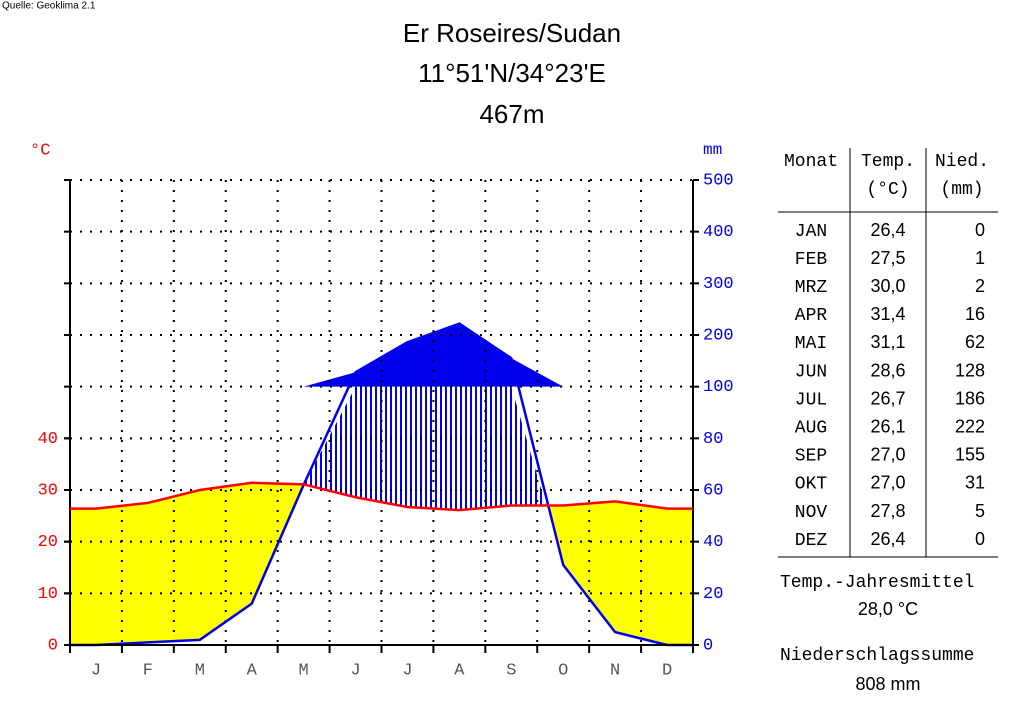 The image size is (1024, 710). I want to click on table-month: JUN, so click(811, 372).